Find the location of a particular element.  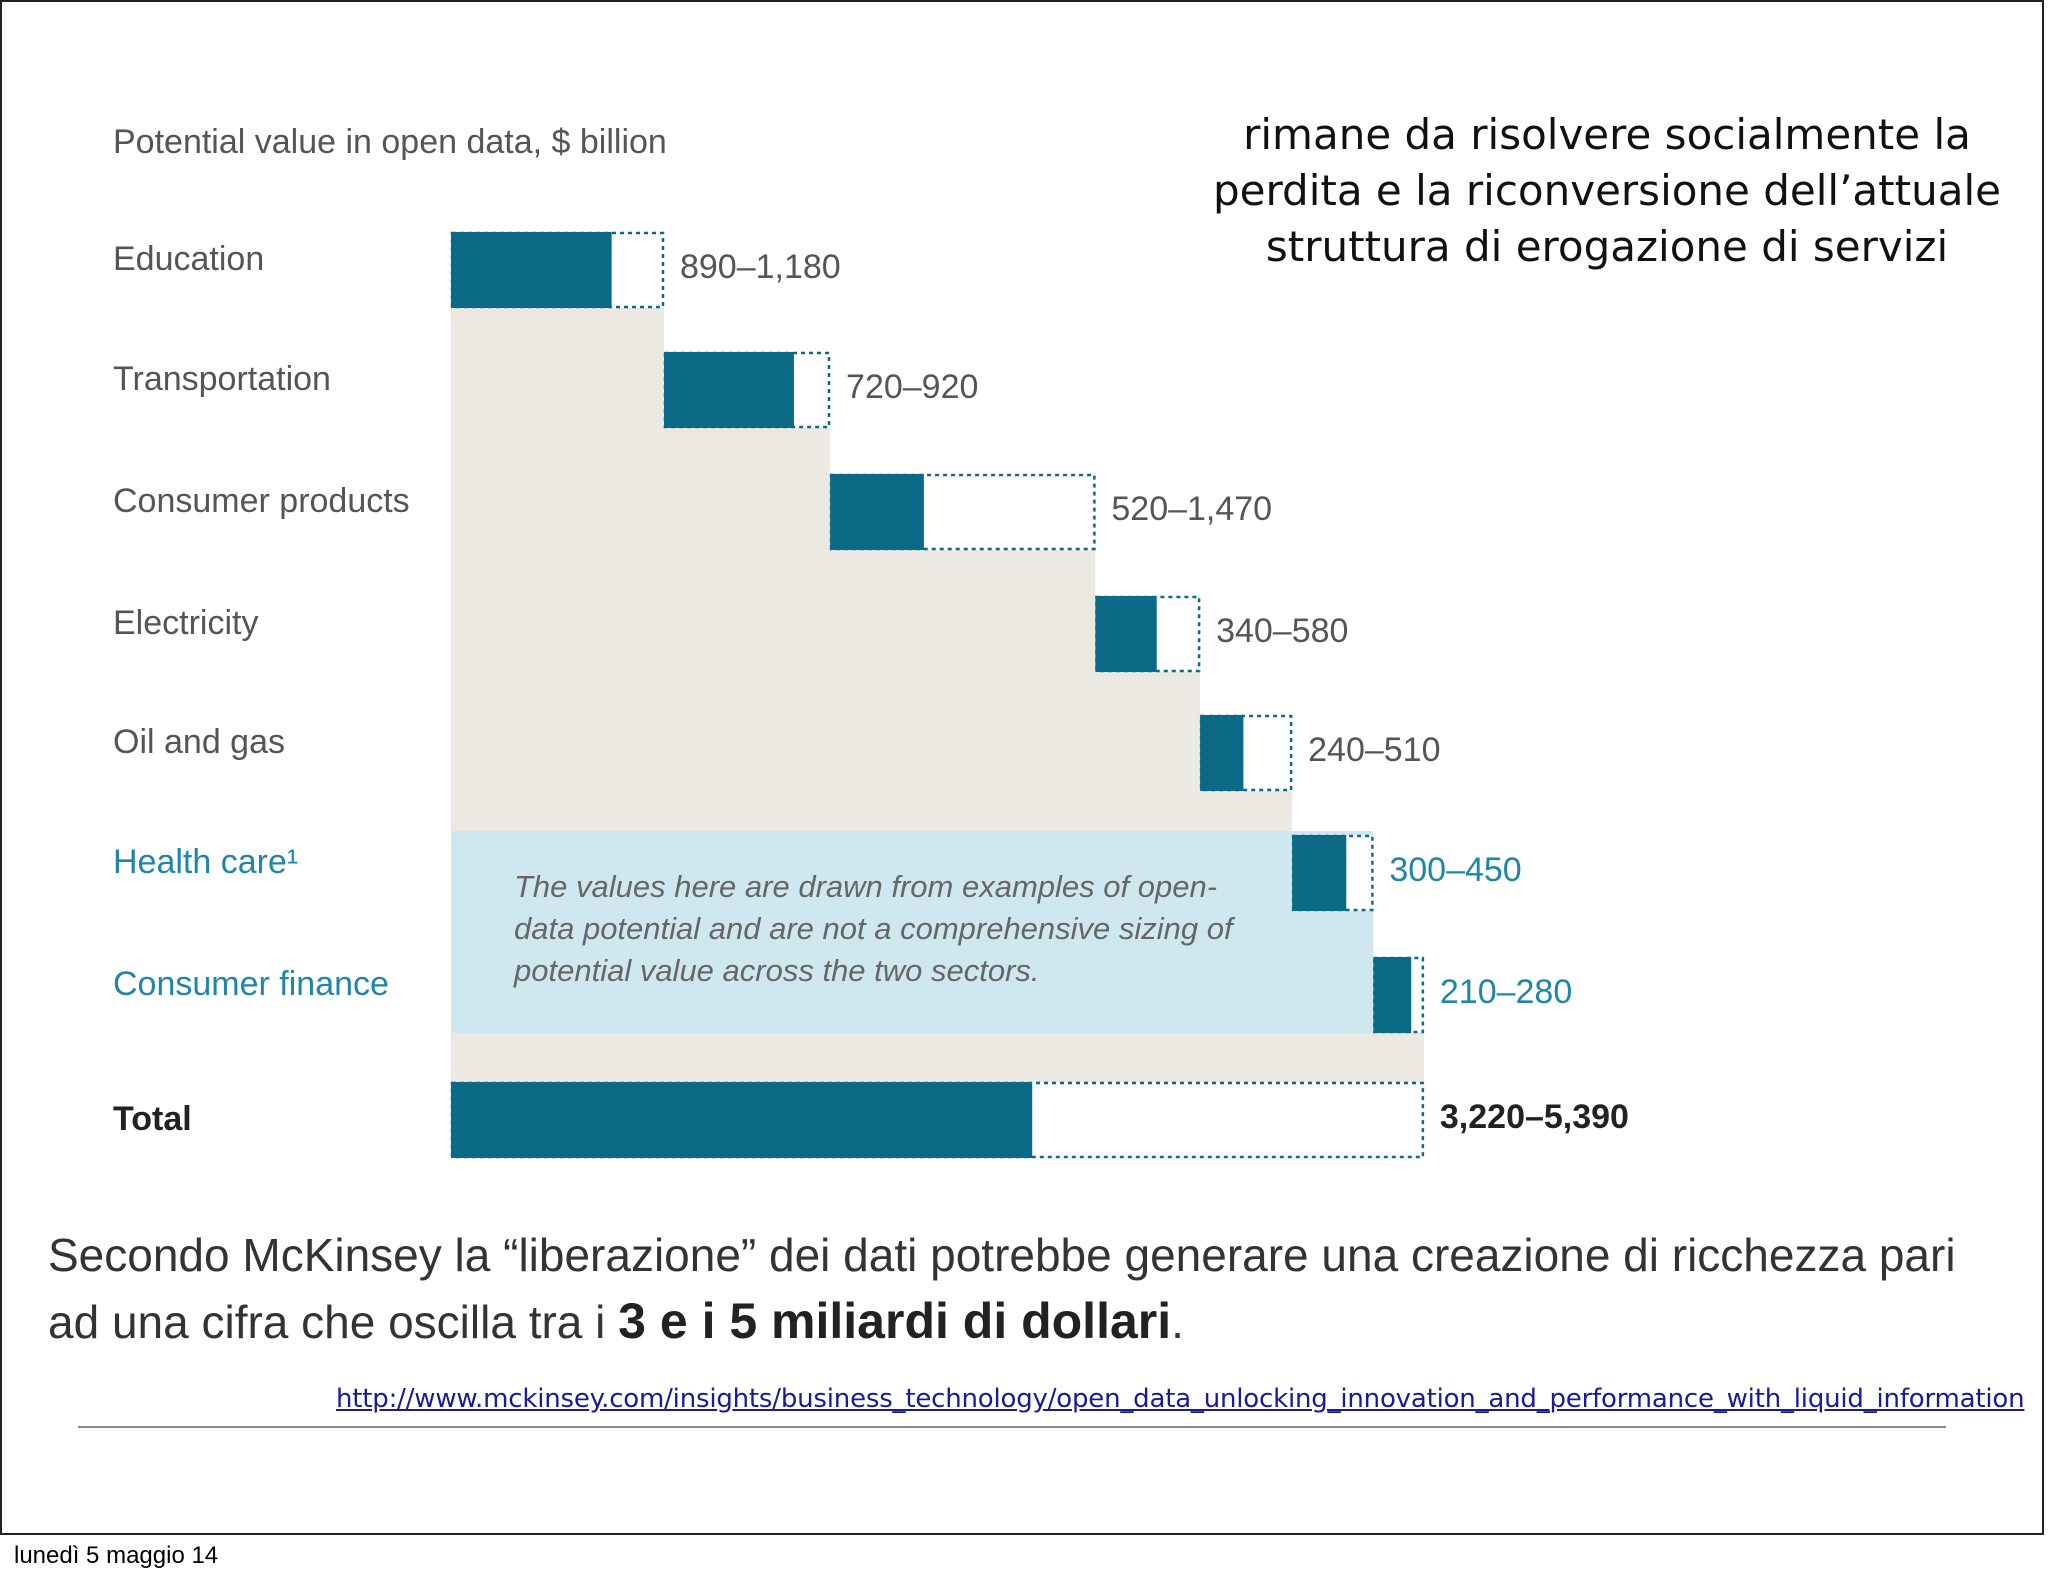

category-label: Total is located at coordinates (152, 1119).